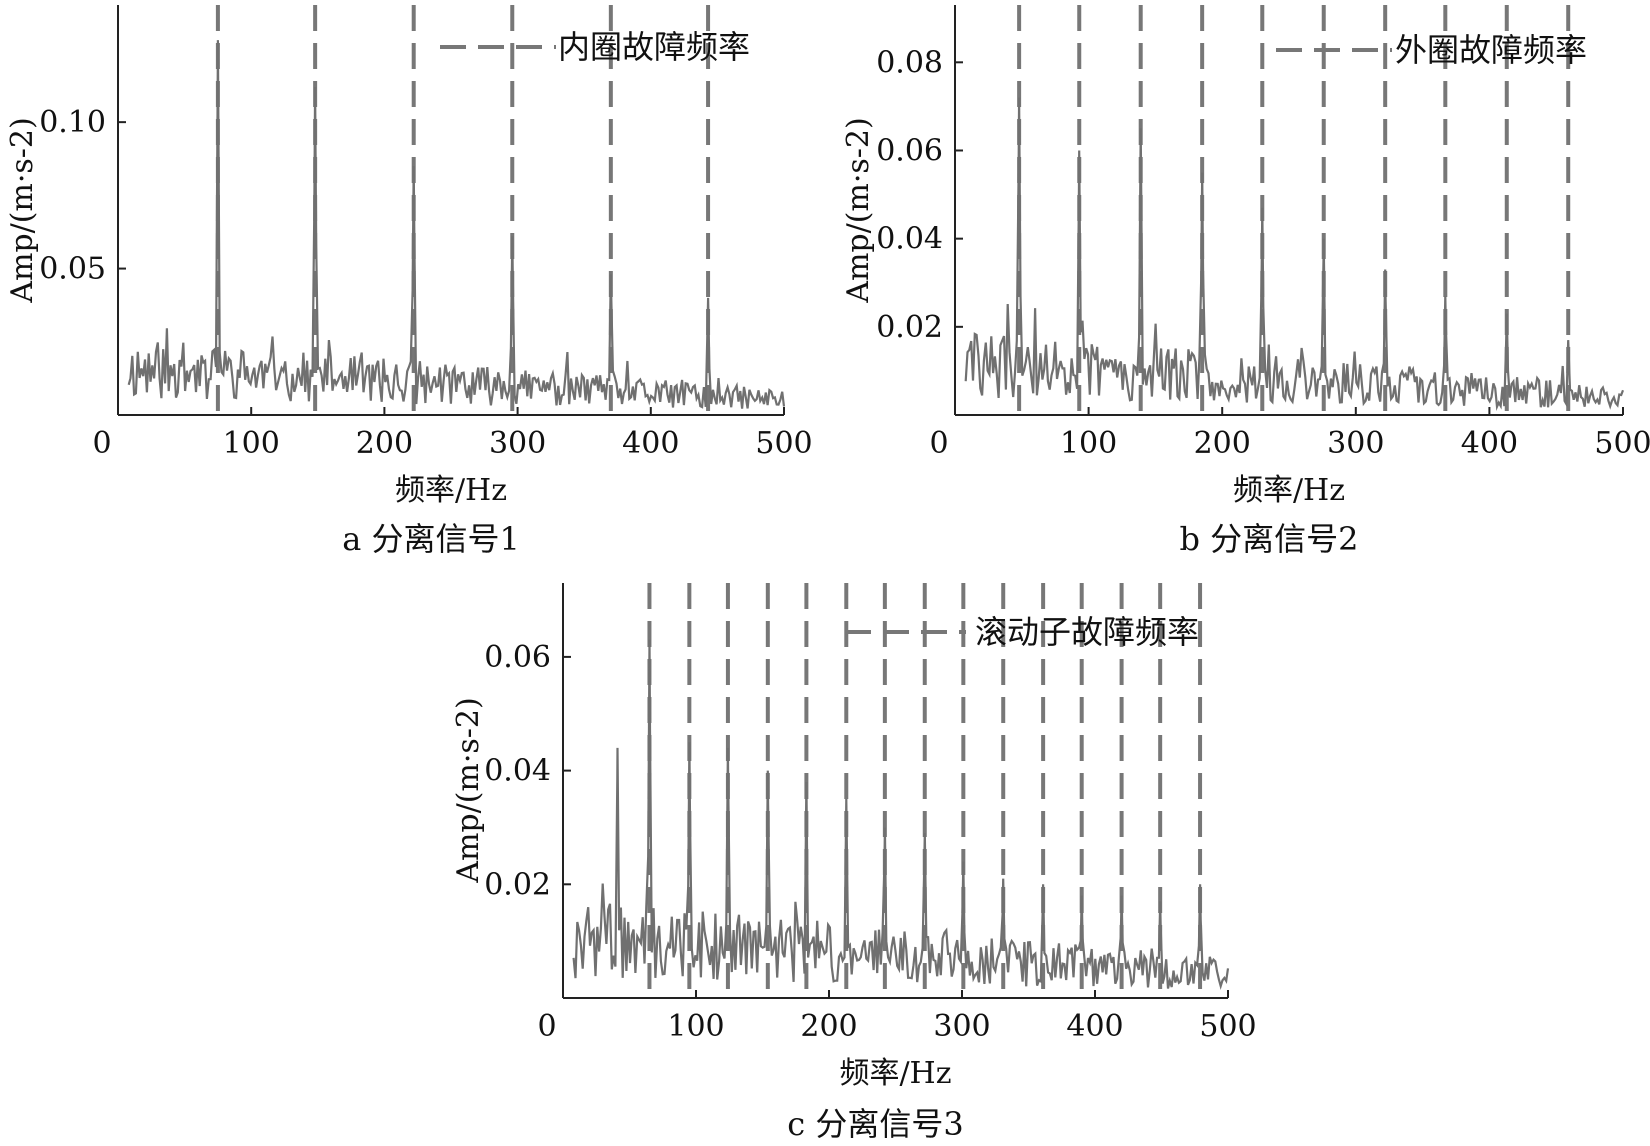  I want to click on y-tick-label: 0.05, so click(72, 269).